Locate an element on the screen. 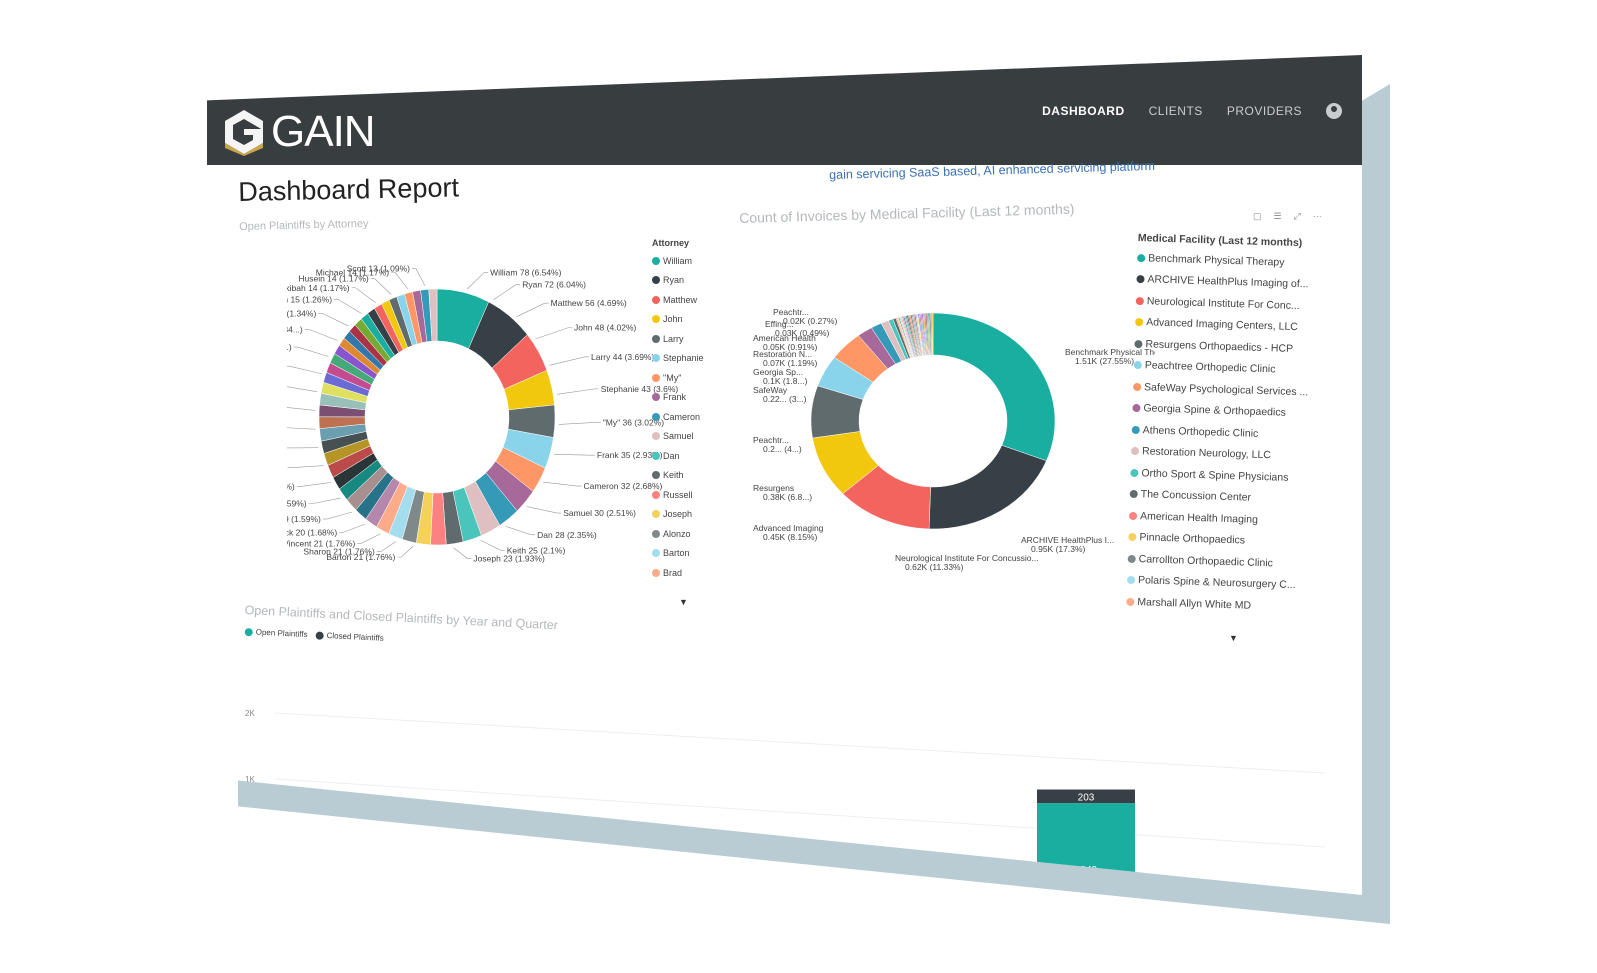 This screenshot has width=1597, height=973. legend-item: Alonzo is located at coordinates (678, 534).